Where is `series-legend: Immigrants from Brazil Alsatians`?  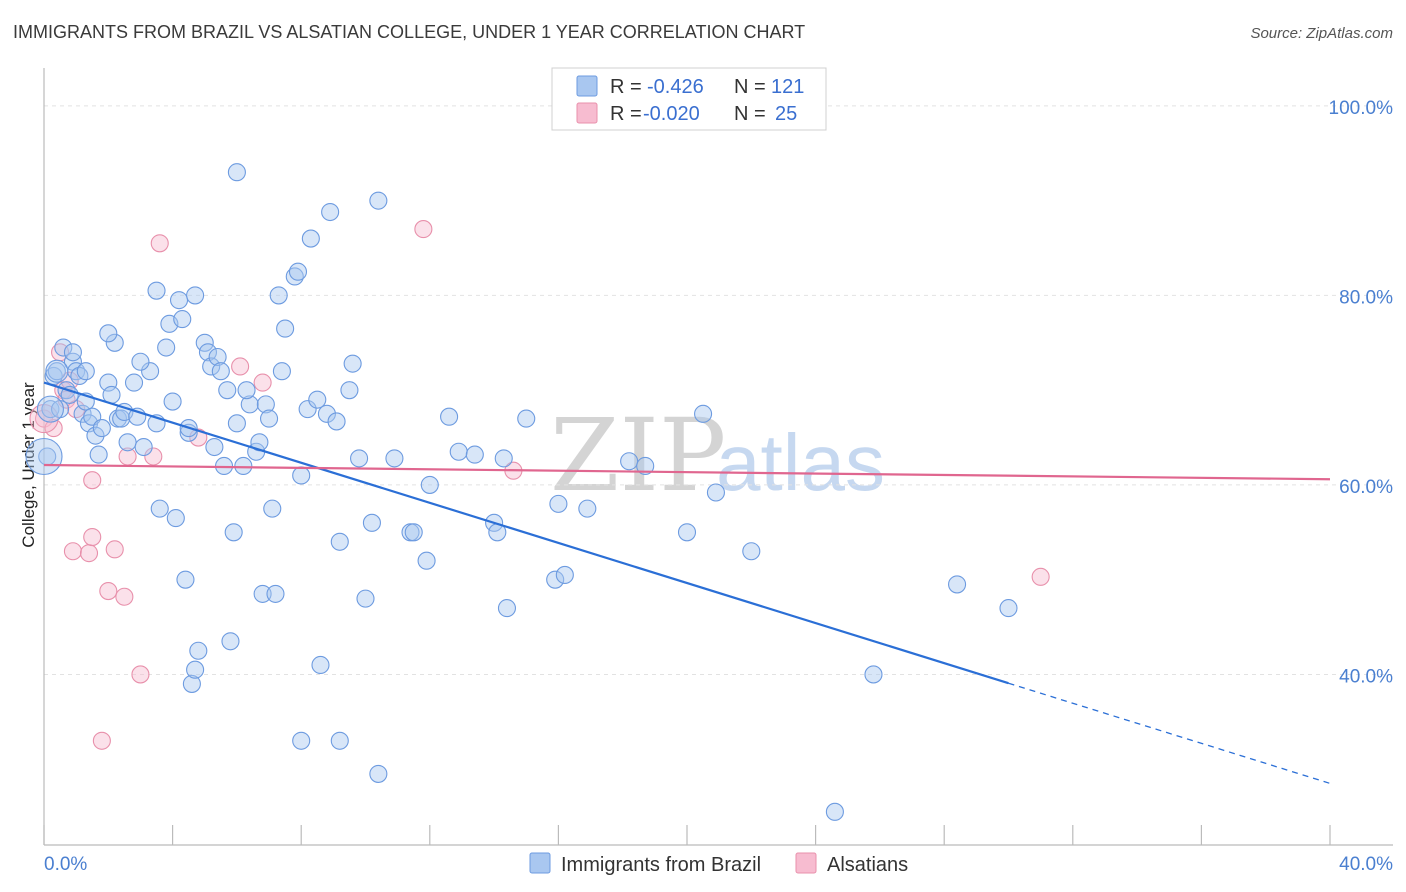 series-legend: Immigrants from Brazil Alsatians is located at coordinates (718, 864).